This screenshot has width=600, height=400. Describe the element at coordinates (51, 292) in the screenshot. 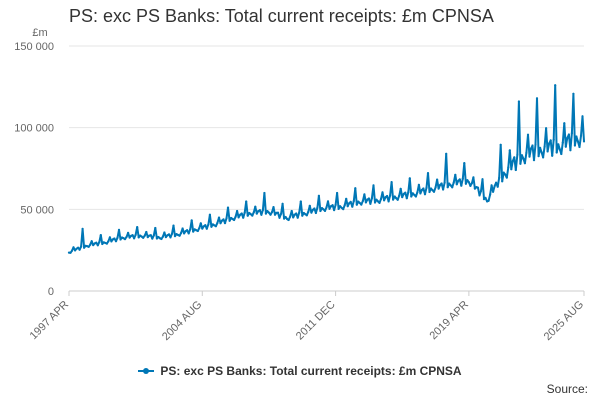

I see `y-tick-label: 0` at that location.